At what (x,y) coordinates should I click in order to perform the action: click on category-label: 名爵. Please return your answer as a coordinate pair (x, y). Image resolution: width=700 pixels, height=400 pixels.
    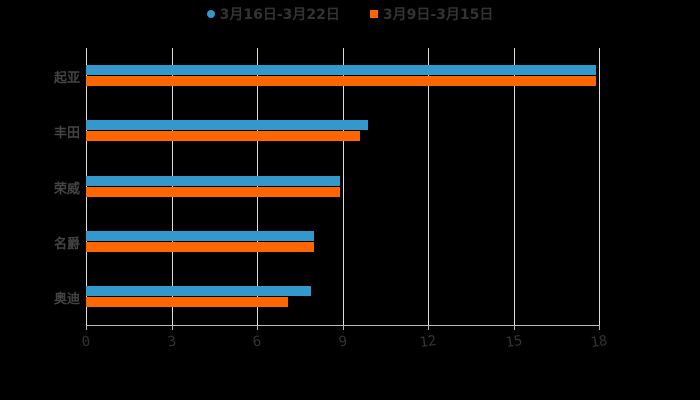
    Looking at the image, I should click on (66, 244).